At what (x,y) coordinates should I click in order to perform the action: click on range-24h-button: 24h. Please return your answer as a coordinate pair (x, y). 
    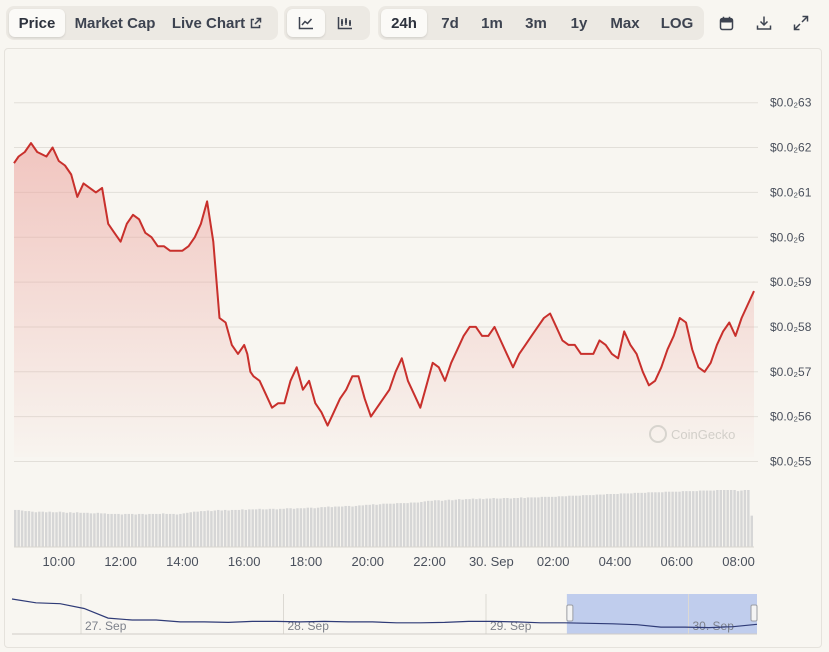
    Looking at the image, I should click on (404, 23).